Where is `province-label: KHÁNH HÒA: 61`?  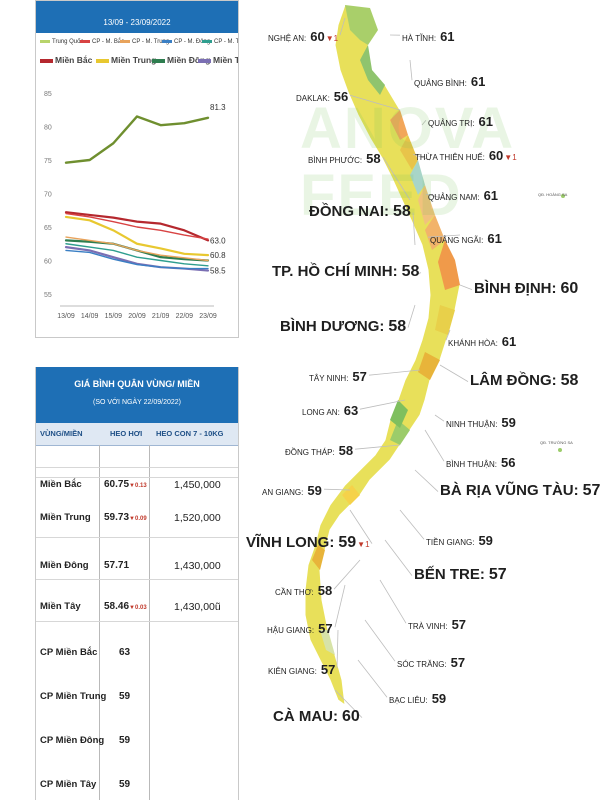 province-label: KHÁNH HÒA: 61 is located at coordinates (482, 342).